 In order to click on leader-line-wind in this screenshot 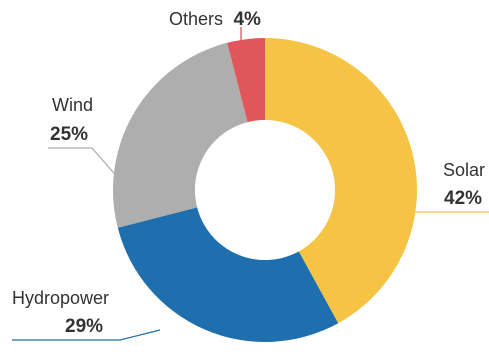, I will do `click(84, 164)`.